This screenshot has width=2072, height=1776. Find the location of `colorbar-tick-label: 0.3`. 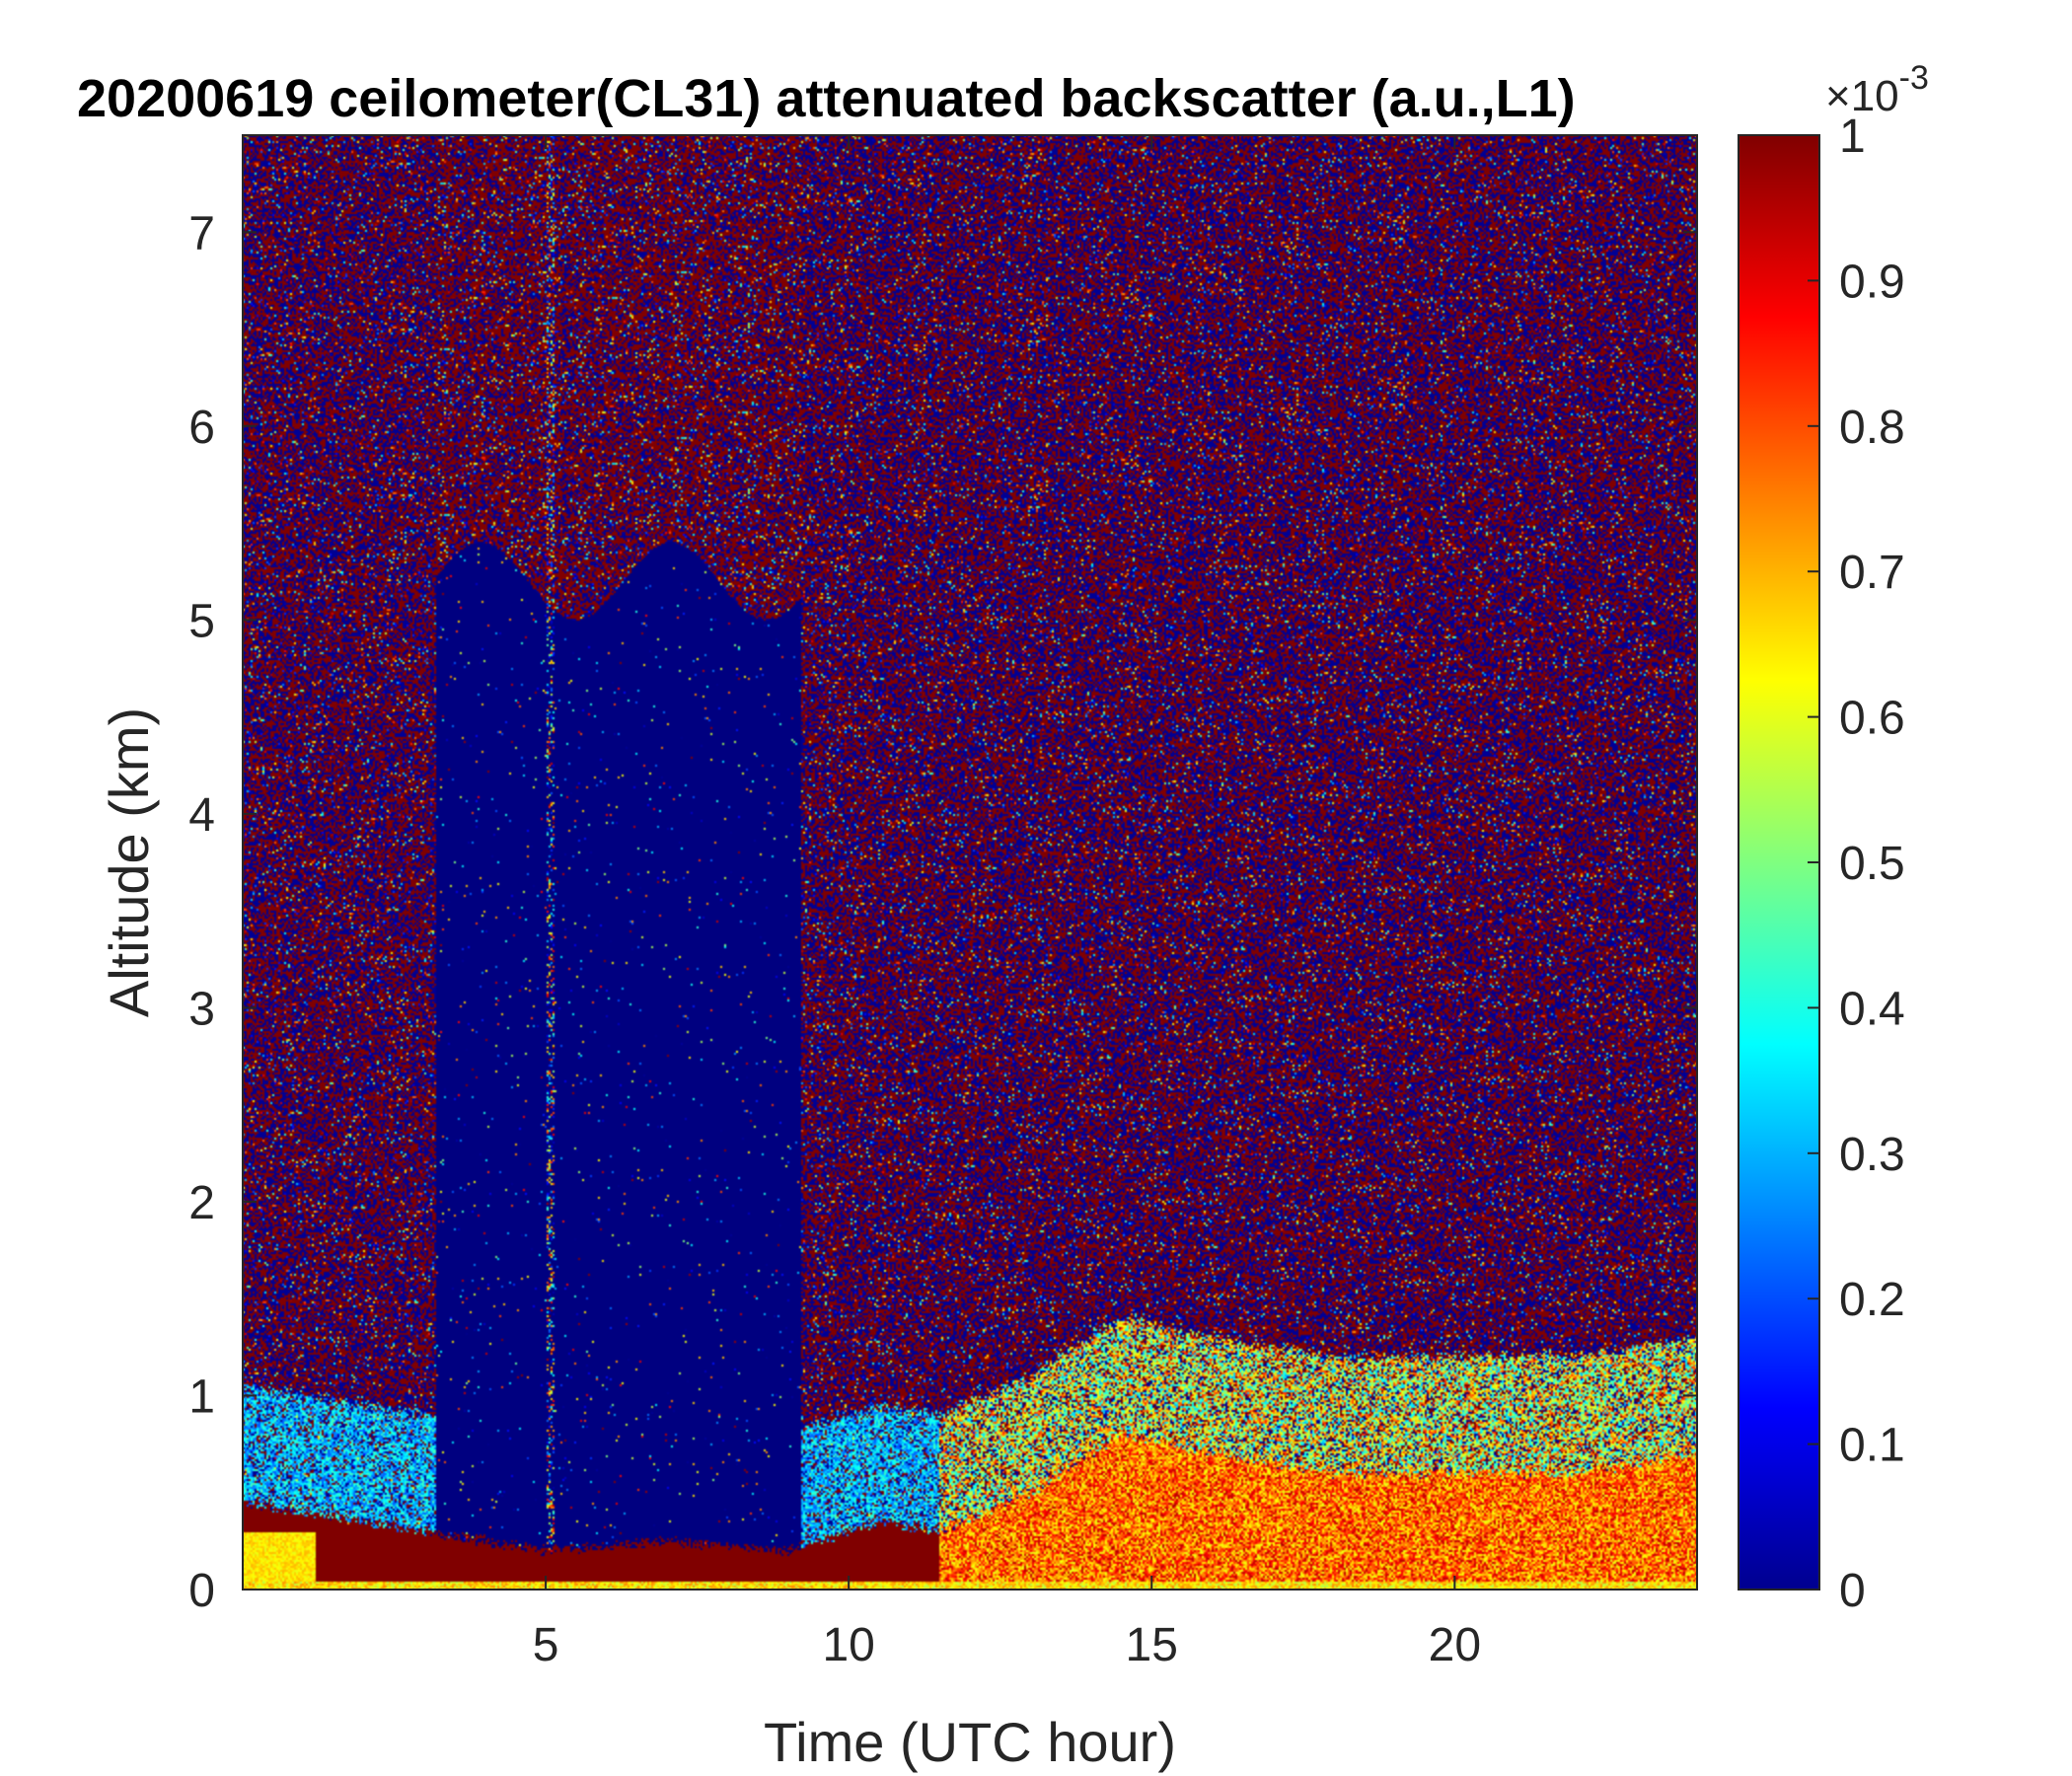

colorbar-tick-label: 0.3 is located at coordinates (1872, 1155).